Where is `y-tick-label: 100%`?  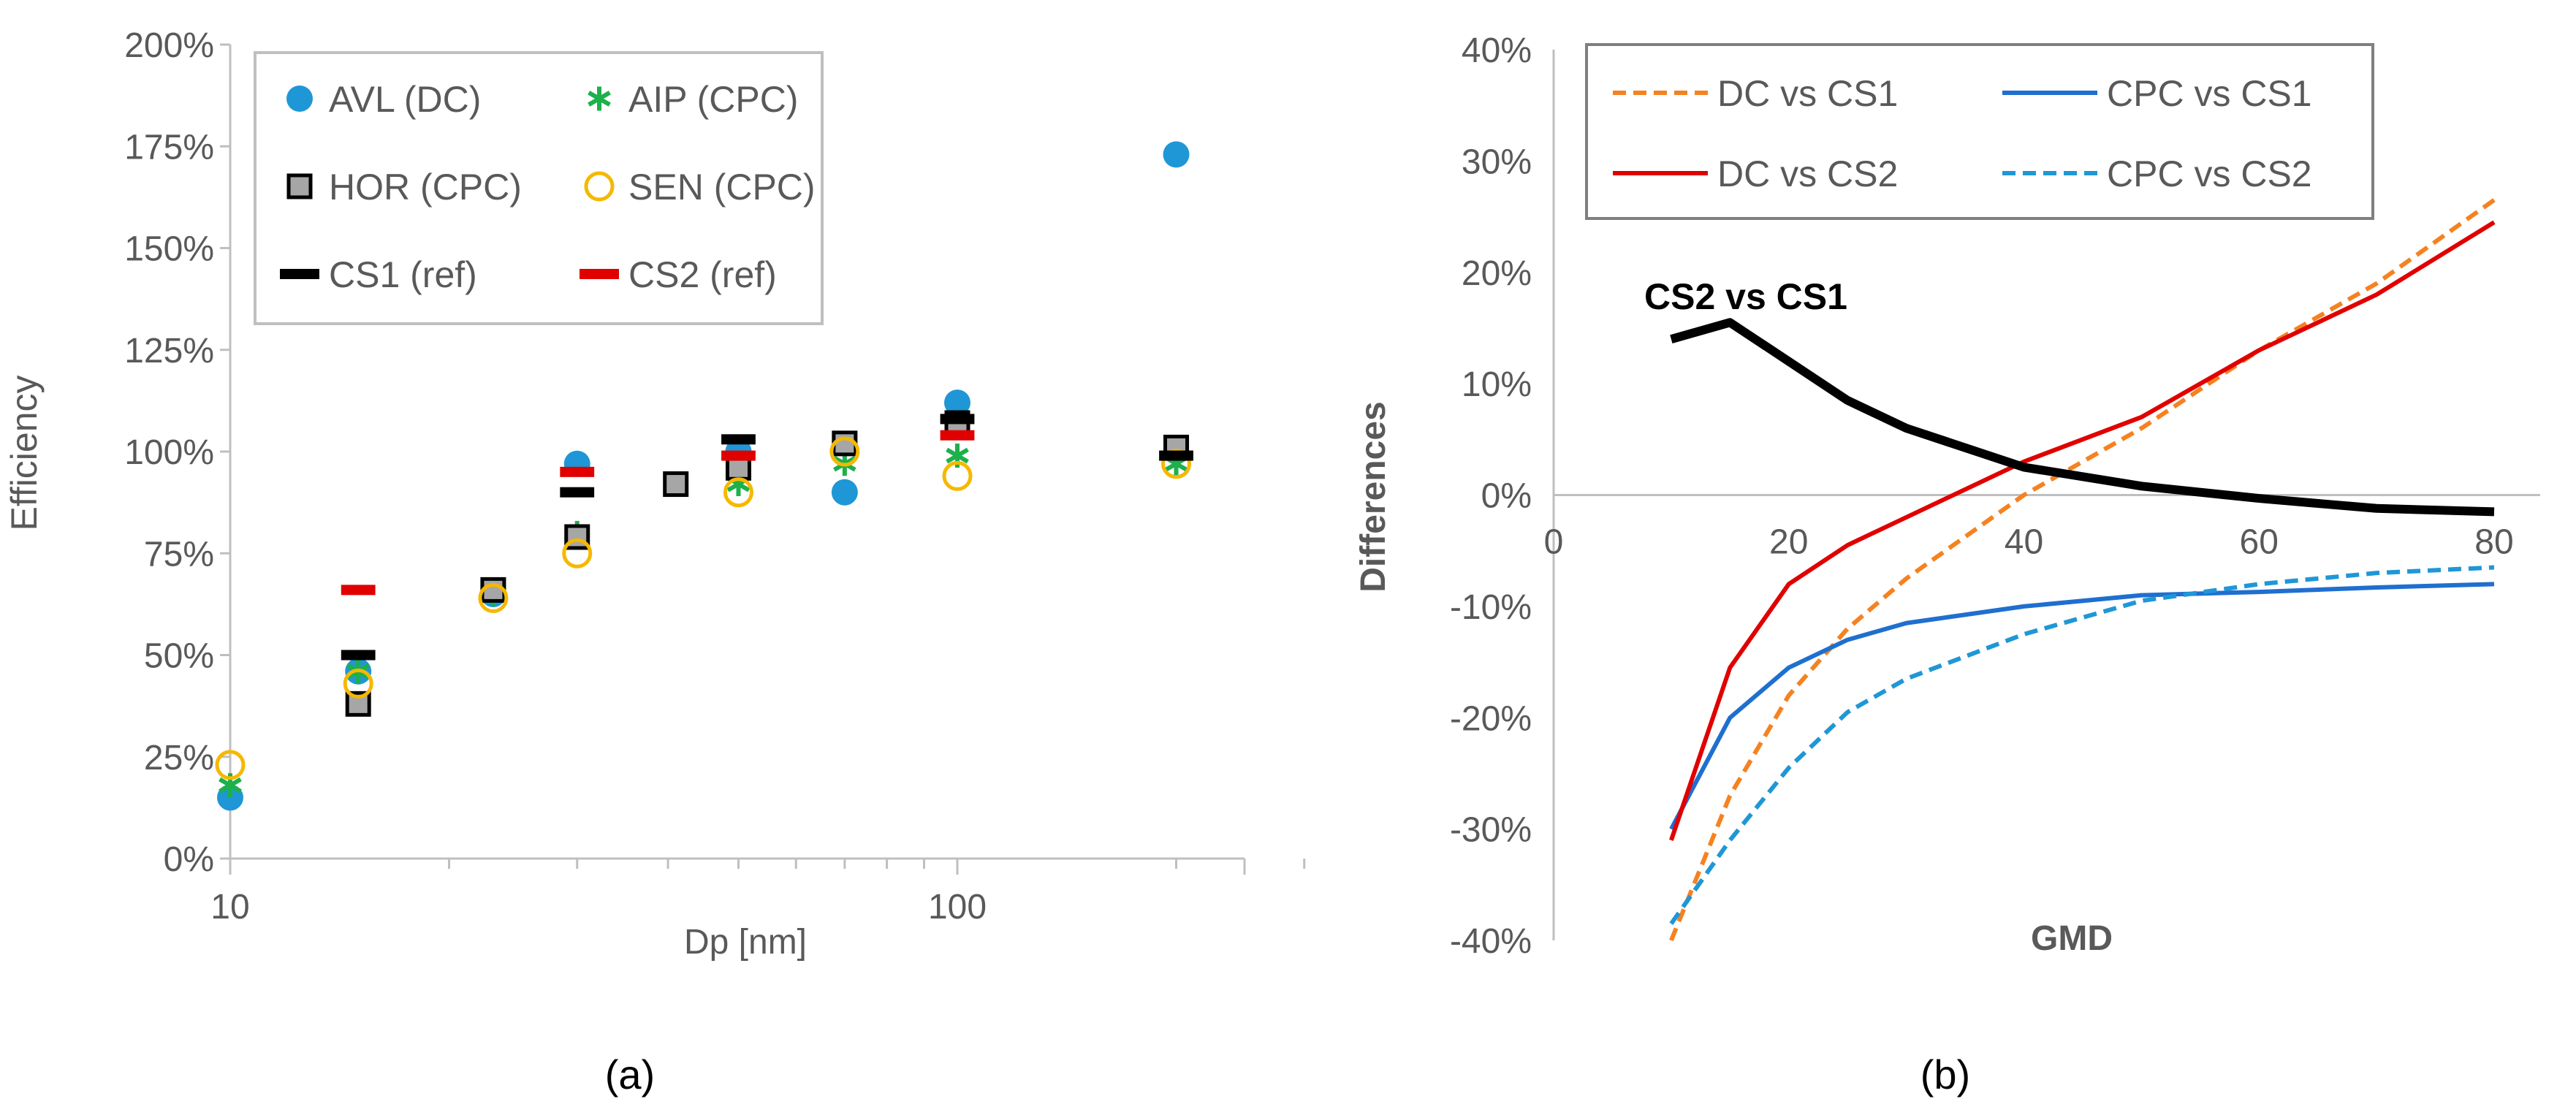
y-tick-label: 100% is located at coordinates (169, 452).